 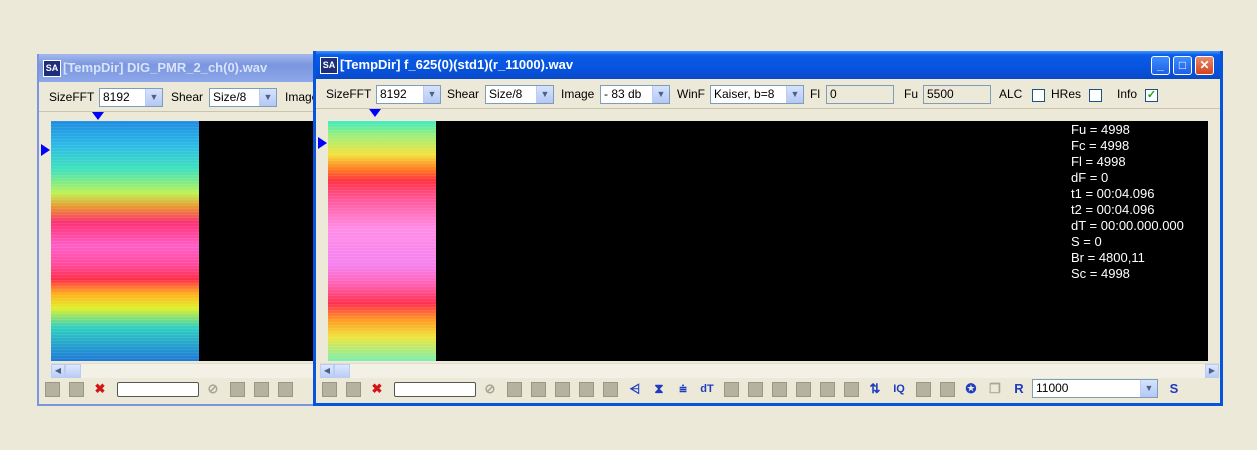 What do you see at coordinates (957, 94) in the screenshot?
I see `fu-field: 5500` at bounding box center [957, 94].